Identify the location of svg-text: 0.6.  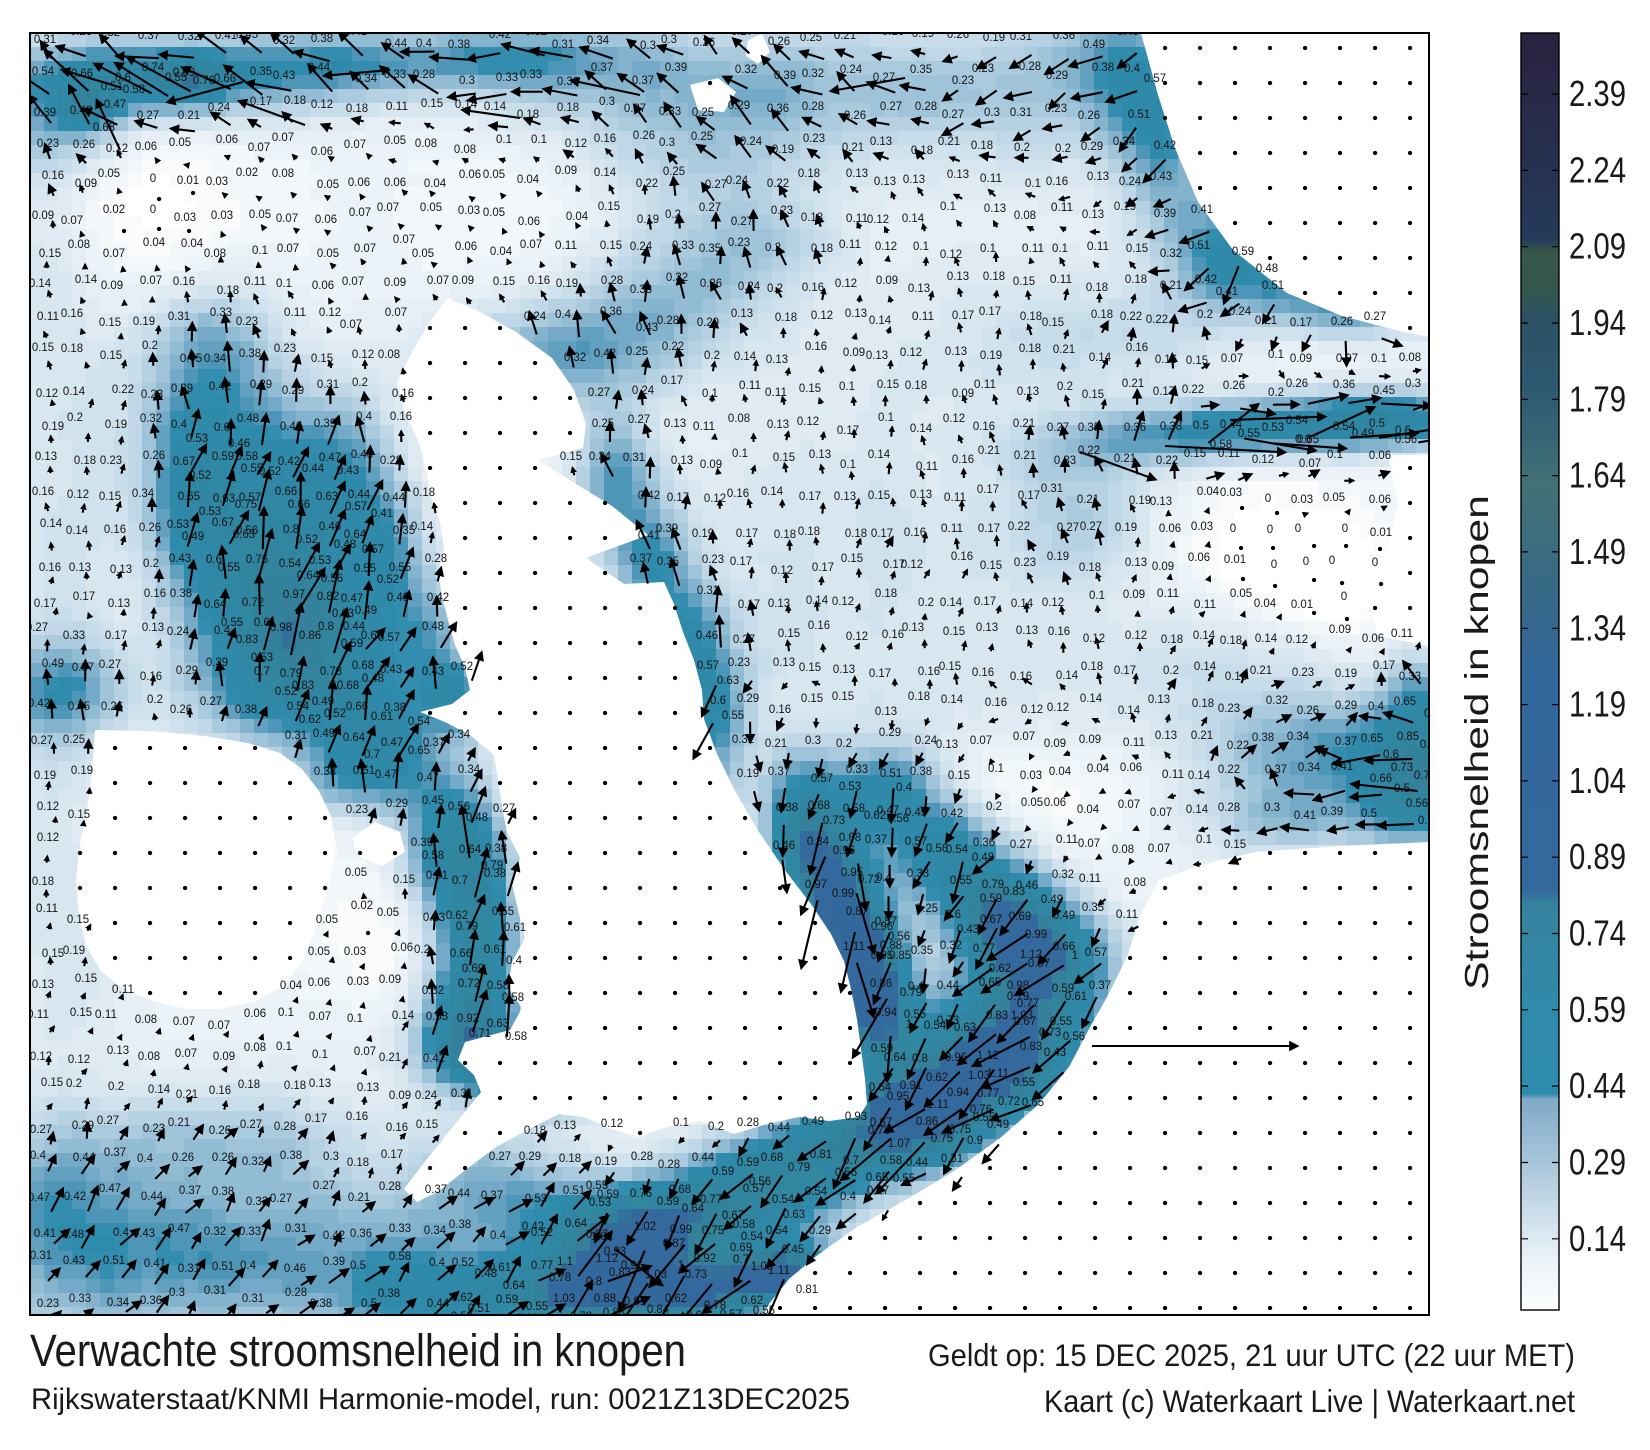
(222, 427).